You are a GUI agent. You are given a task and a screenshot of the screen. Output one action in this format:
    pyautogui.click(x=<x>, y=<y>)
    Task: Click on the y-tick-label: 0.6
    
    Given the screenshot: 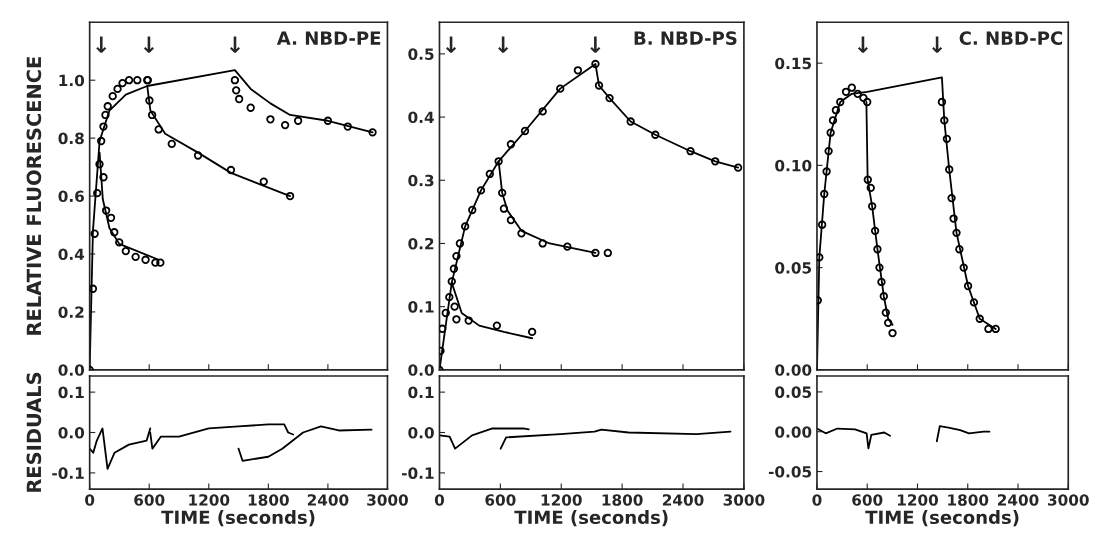 What is the action you would take?
    pyautogui.click(x=71, y=196)
    